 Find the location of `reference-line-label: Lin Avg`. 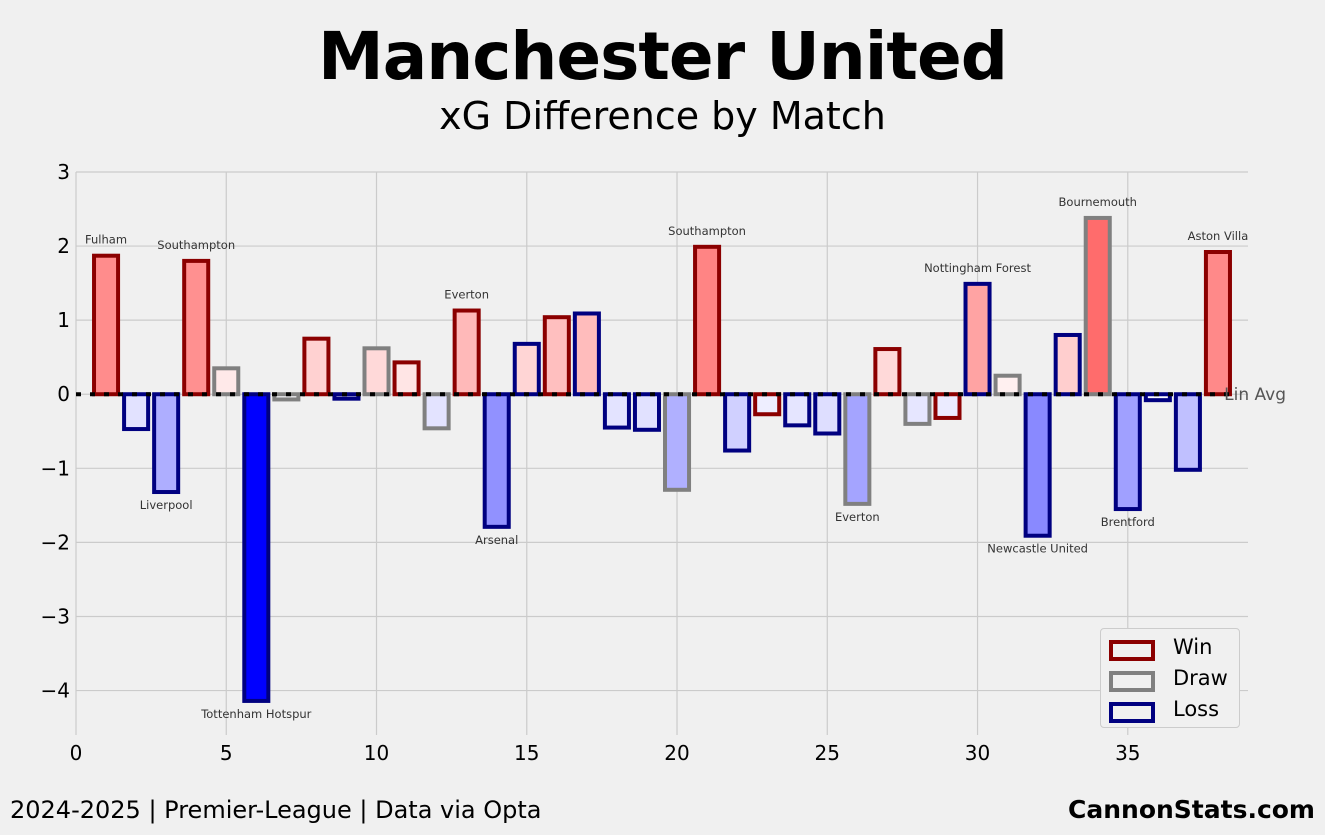

reference-line-label: Lin Avg is located at coordinates (1255, 395).